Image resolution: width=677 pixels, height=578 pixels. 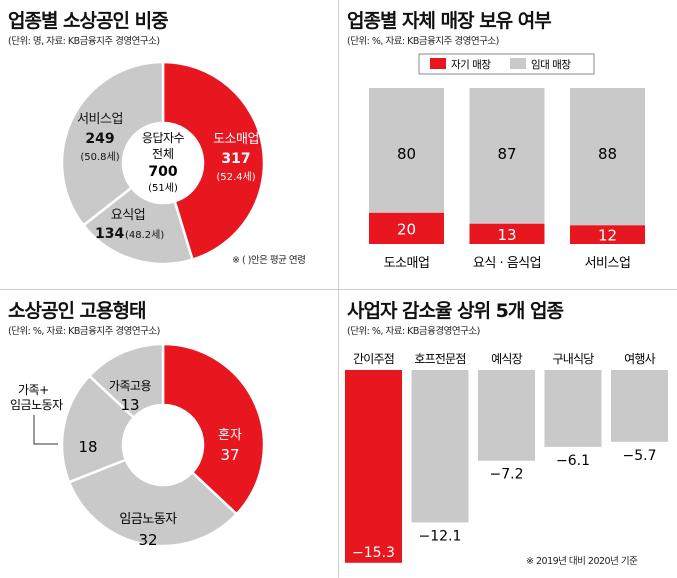 What do you see at coordinates (153, 503) in the screenshot?
I see `slice-wage-workers` at bounding box center [153, 503].